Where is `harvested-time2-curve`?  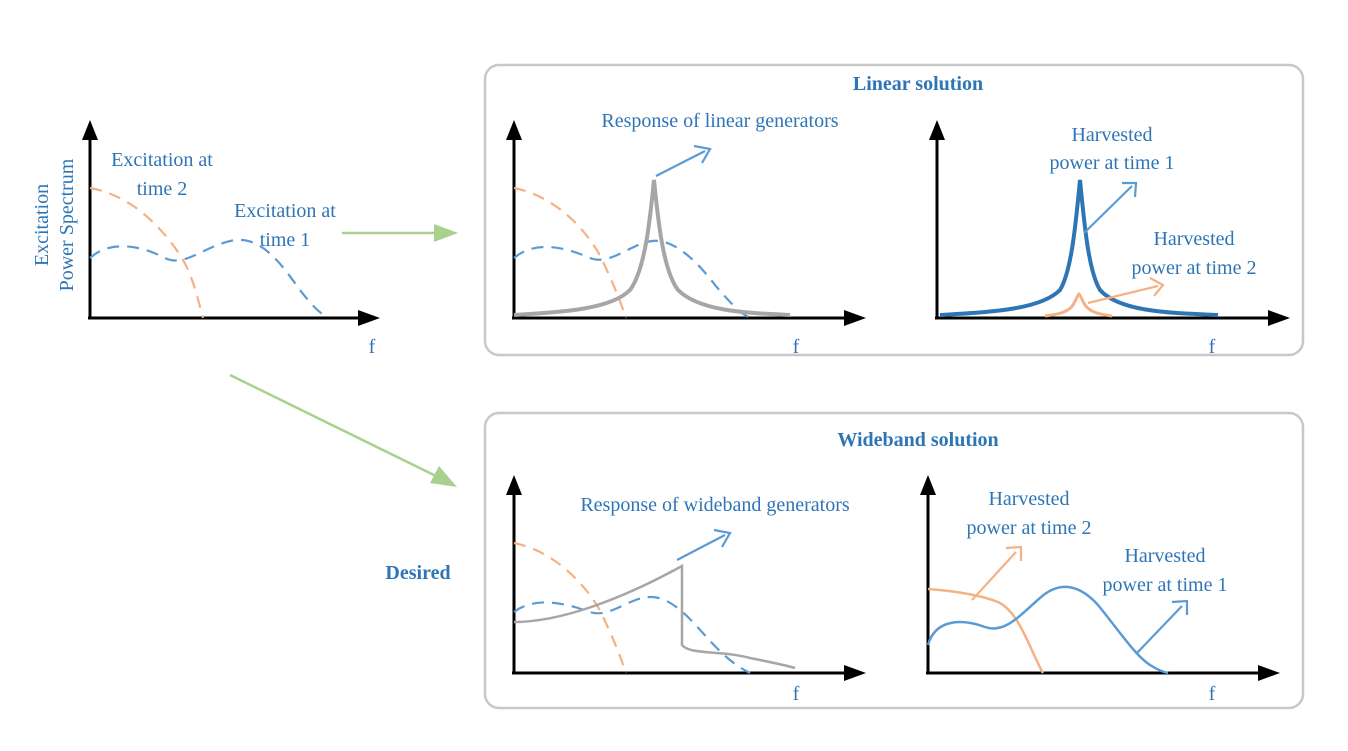
harvested-time2-curve is located at coordinates (1078, 304).